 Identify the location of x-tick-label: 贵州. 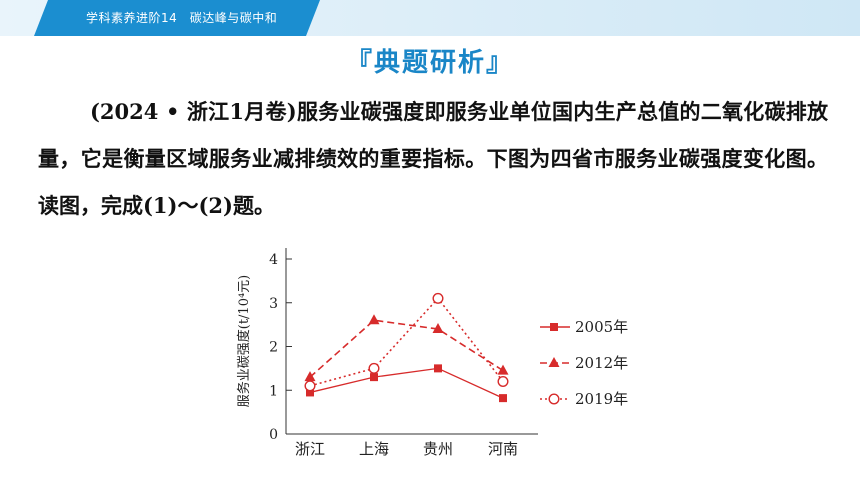
(438, 449).